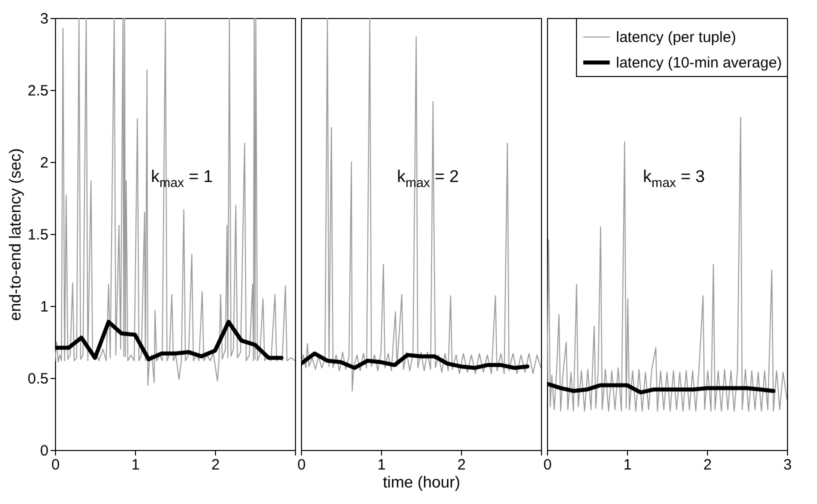  Describe the element at coordinates (38, 379) in the screenshot. I see `y-tick-label: 0.5` at that location.